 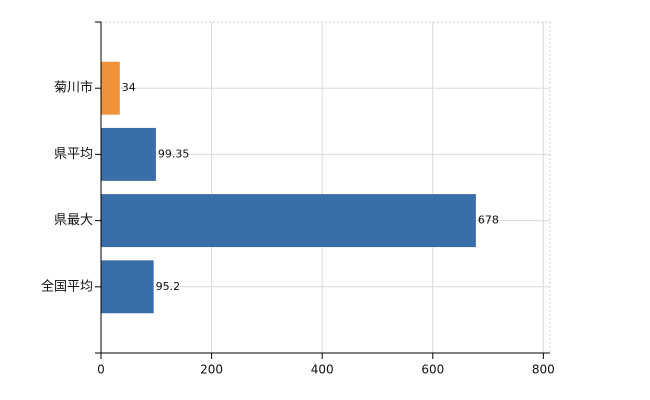 I want to click on value-label: 678, so click(x=488, y=220).